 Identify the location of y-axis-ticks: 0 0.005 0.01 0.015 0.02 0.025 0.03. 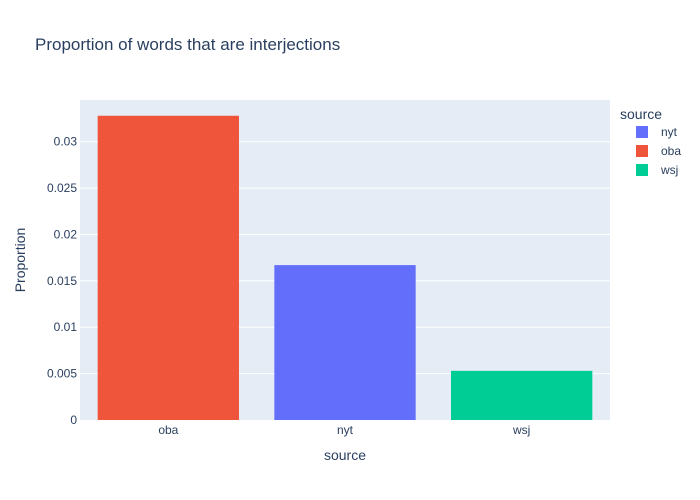
(62, 281).